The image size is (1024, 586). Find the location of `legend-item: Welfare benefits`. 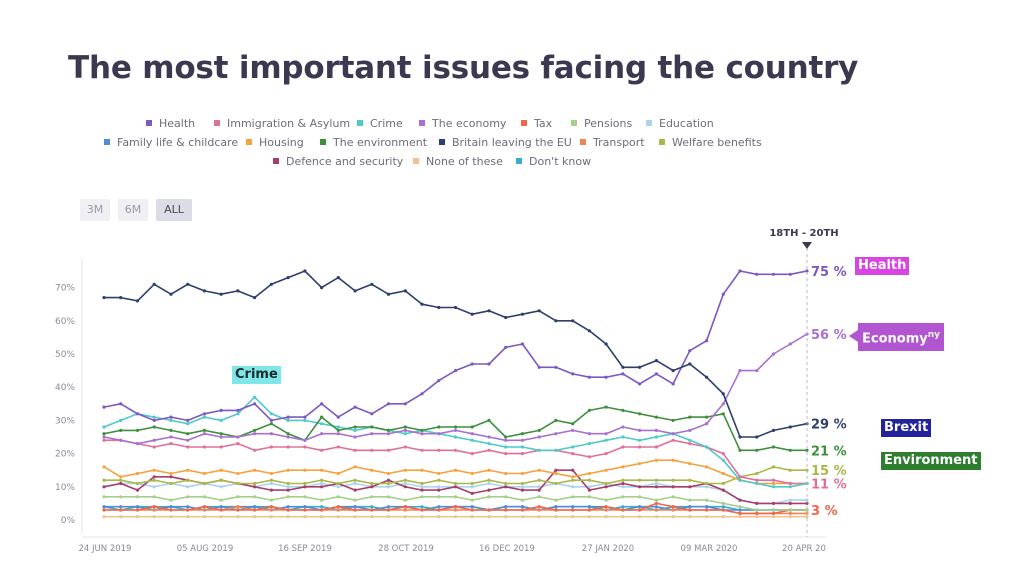

legend-item: Welfare benefits is located at coordinates (710, 143).